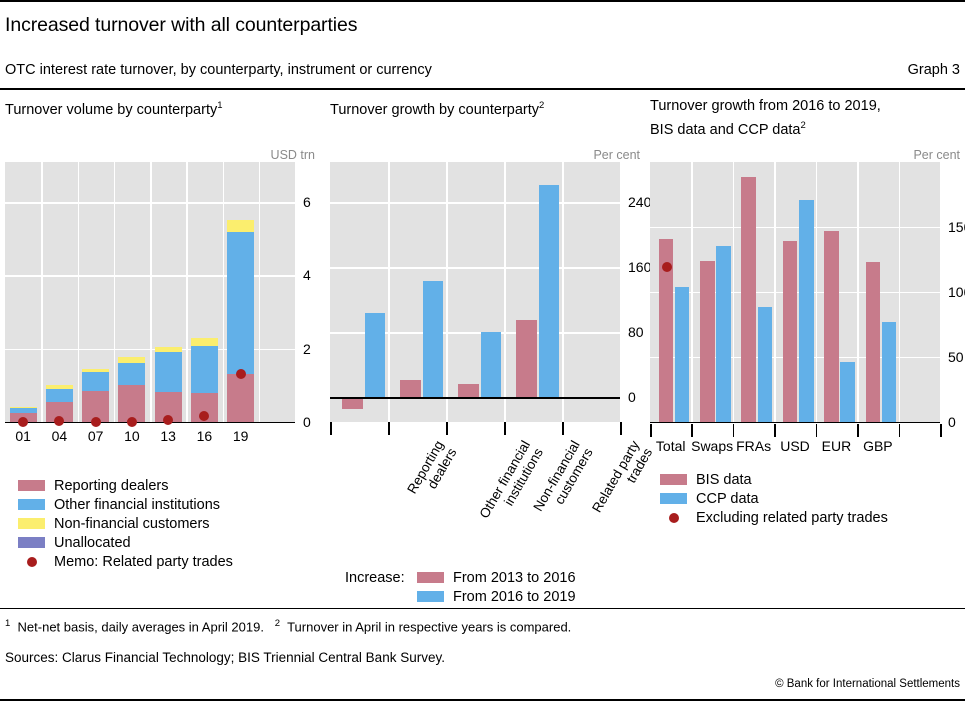 Image resolution: width=965 pixels, height=701 pixels. Describe the element at coordinates (836, 445) in the screenshot. I see `x-axis-tick-label: EUR` at that location.